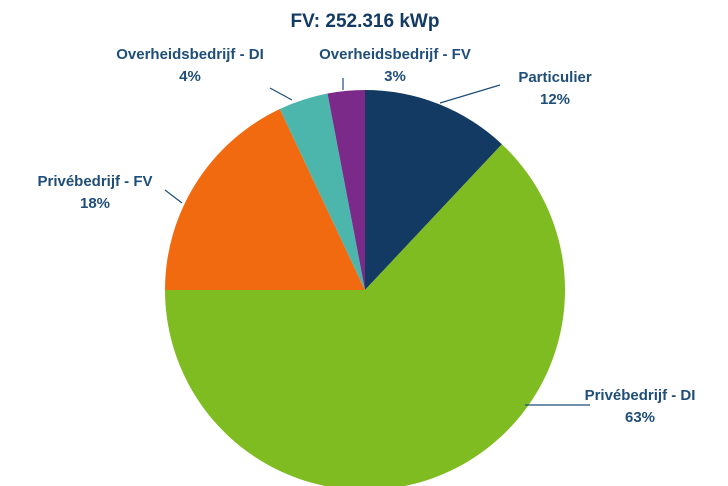 Image resolution: width=728 pixels, height=486 pixels. I want to click on slice-label: Overheidsbedrijf - DI, so click(190, 54).